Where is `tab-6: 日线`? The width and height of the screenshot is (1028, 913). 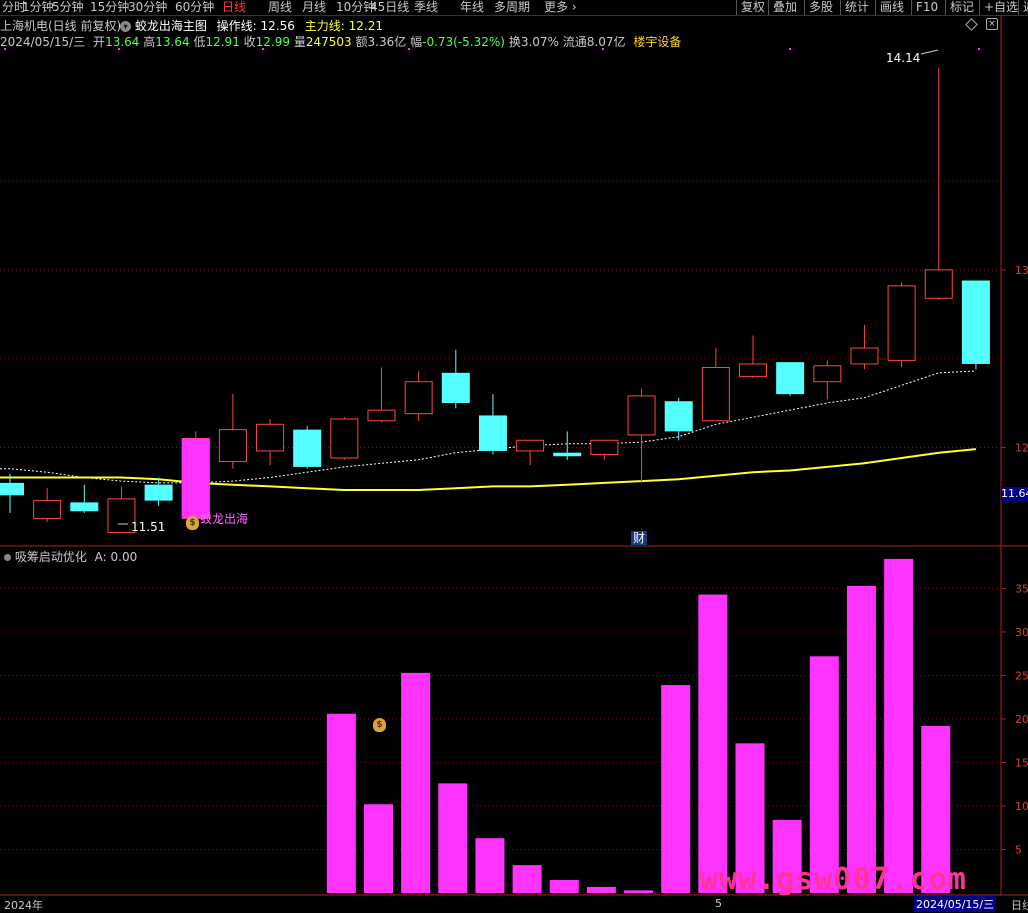 tab-6: 日线 is located at coordinates (234, 7).